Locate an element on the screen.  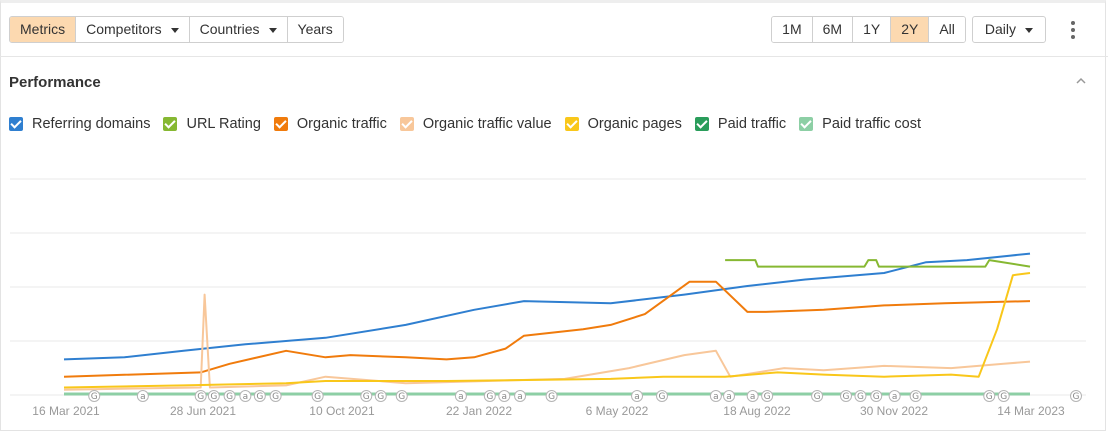
x-tick-label: 14 Mar 2023 is located at coordinates (1031, 411).